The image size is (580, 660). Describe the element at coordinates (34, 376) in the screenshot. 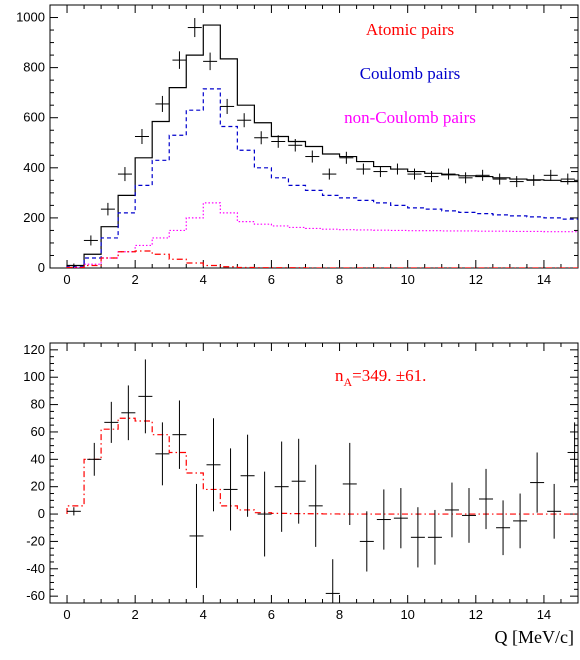

I see `y-tick-label: 100` at that location.